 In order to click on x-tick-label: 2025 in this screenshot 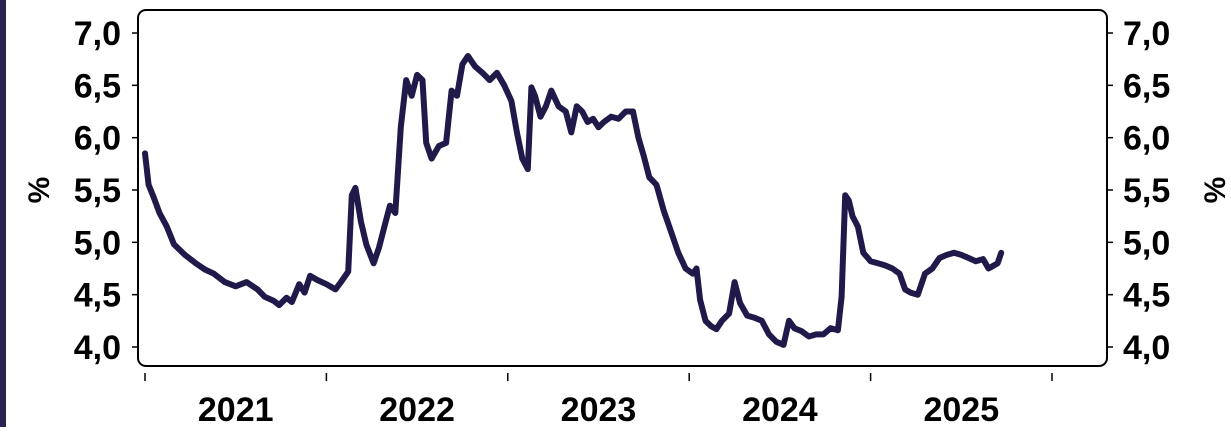, I will do `click(961, 409)`.